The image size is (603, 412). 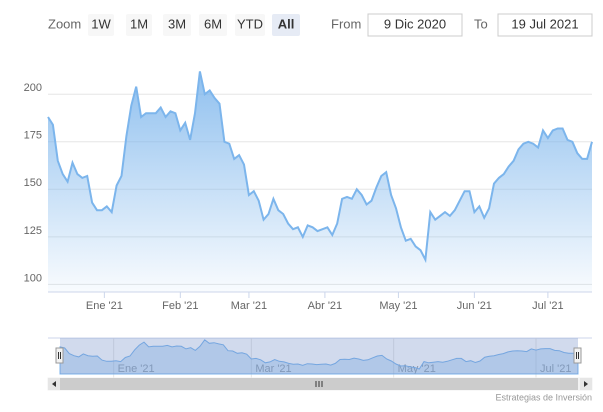 What do you see at coordinates (474, 306) in the screenshot?
I see `x-tick-label: Jun '21` at bounding box center [474, 306].